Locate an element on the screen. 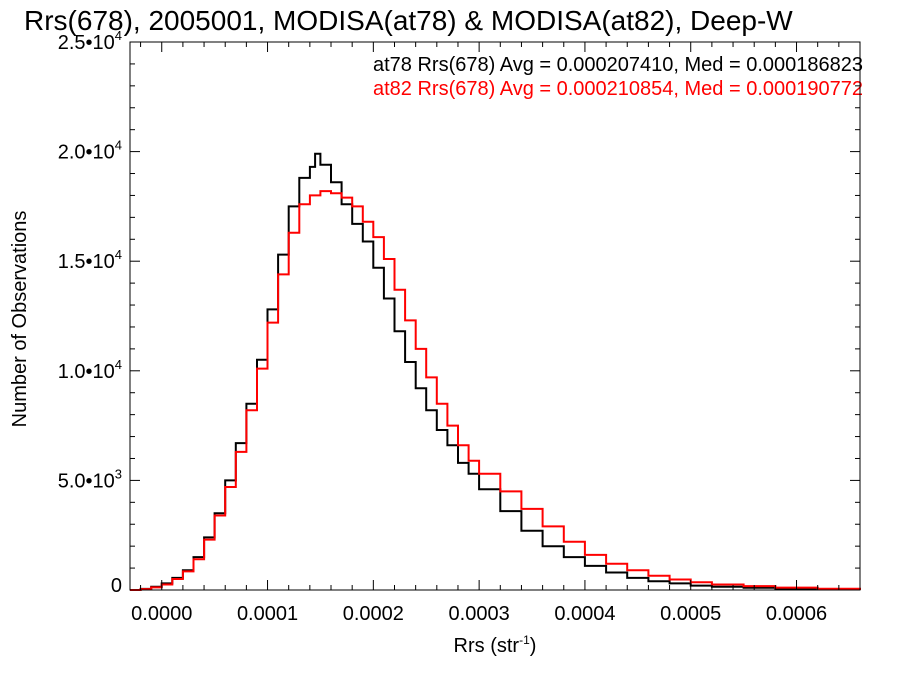  x-tick-label: 0.0005 is located at coordinates (690, 614).